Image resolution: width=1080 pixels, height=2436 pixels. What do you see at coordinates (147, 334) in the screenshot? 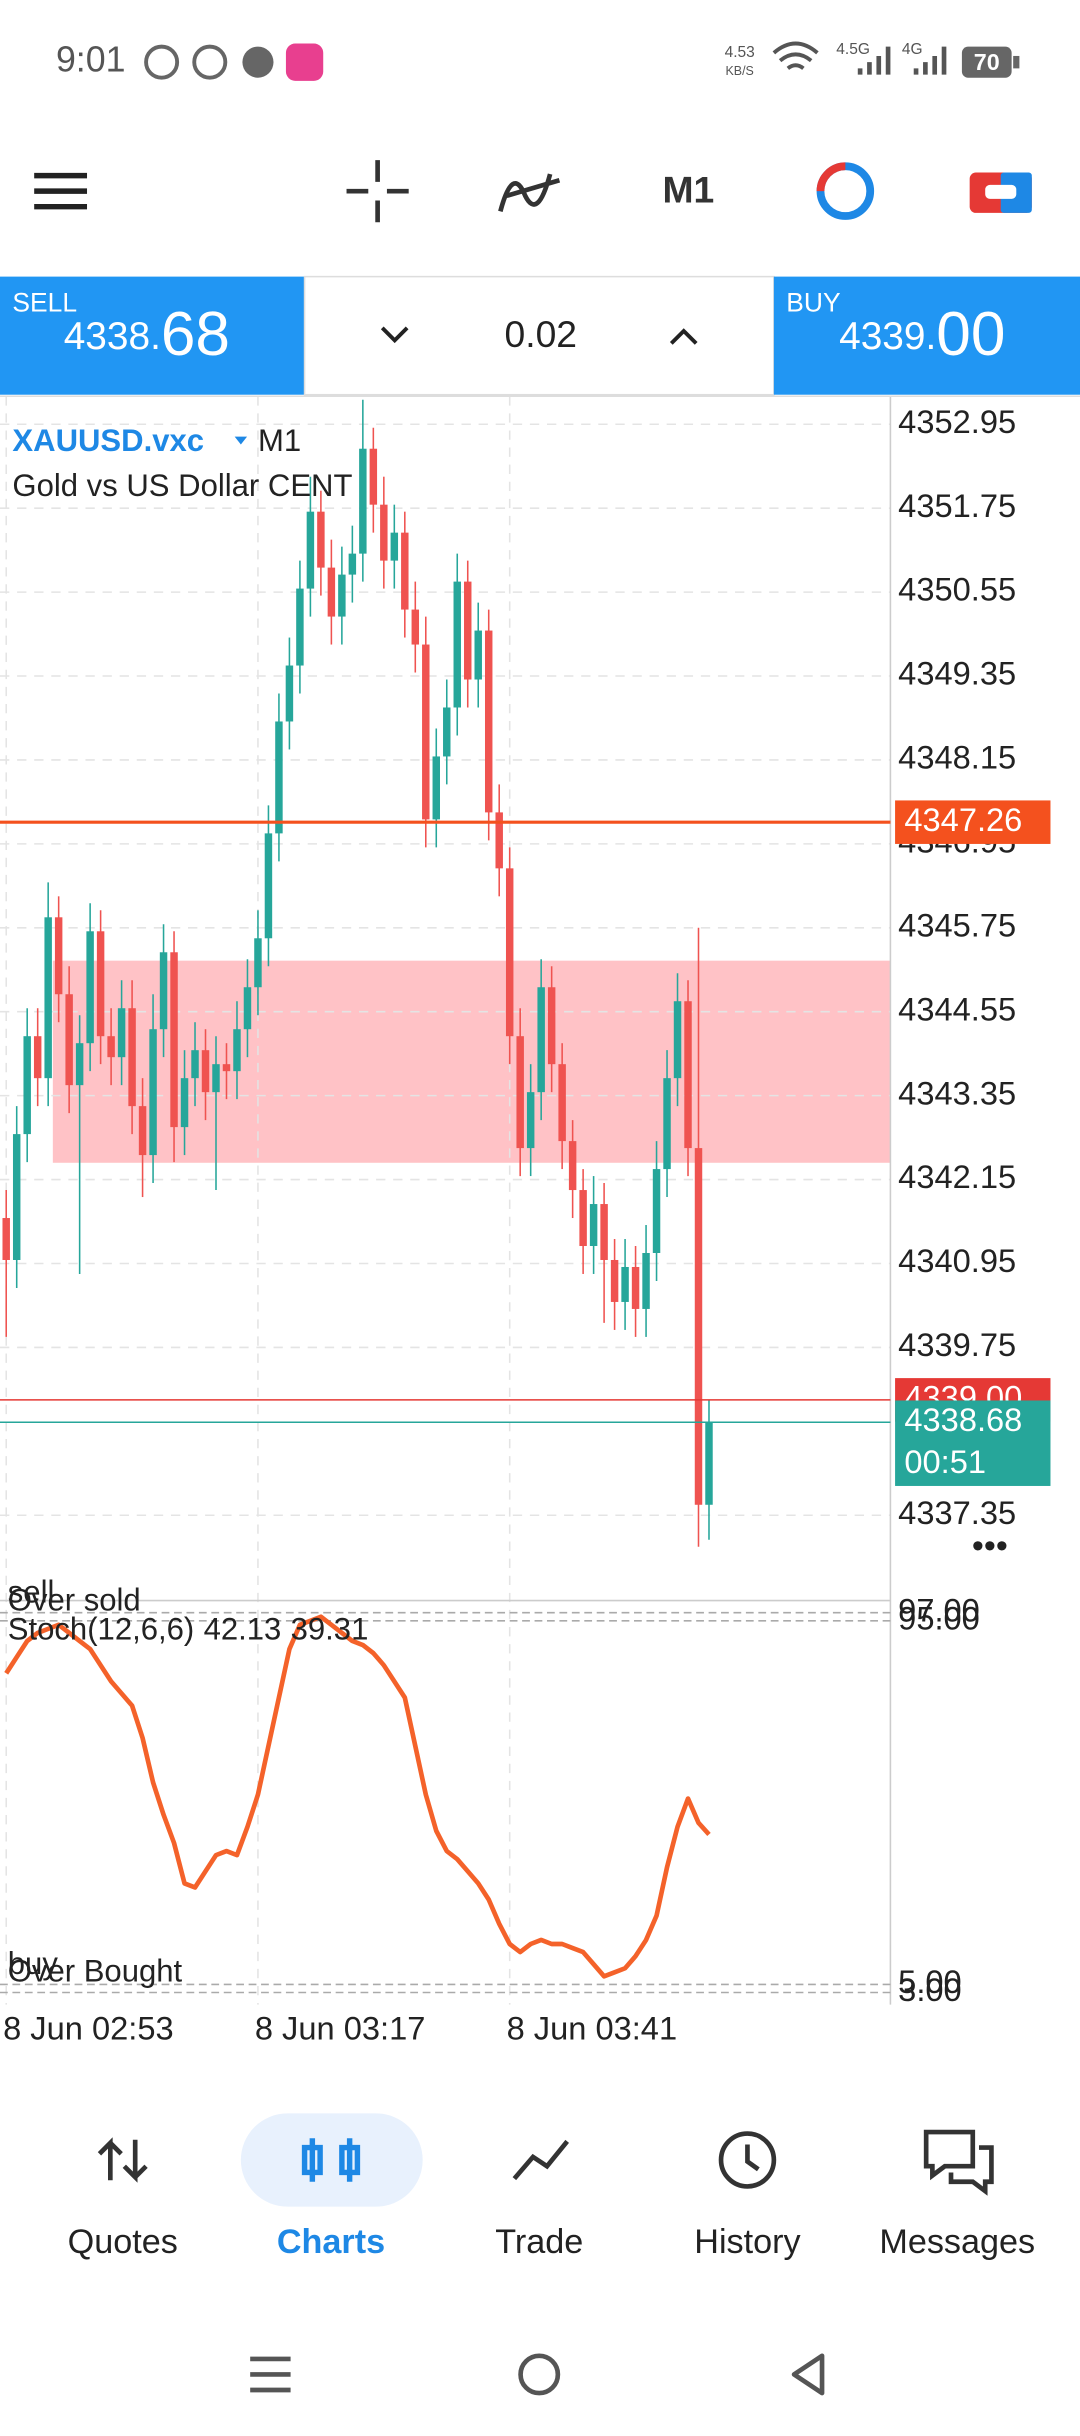
I see `sell-price: 4338.68` at bounding box center [147, 334].